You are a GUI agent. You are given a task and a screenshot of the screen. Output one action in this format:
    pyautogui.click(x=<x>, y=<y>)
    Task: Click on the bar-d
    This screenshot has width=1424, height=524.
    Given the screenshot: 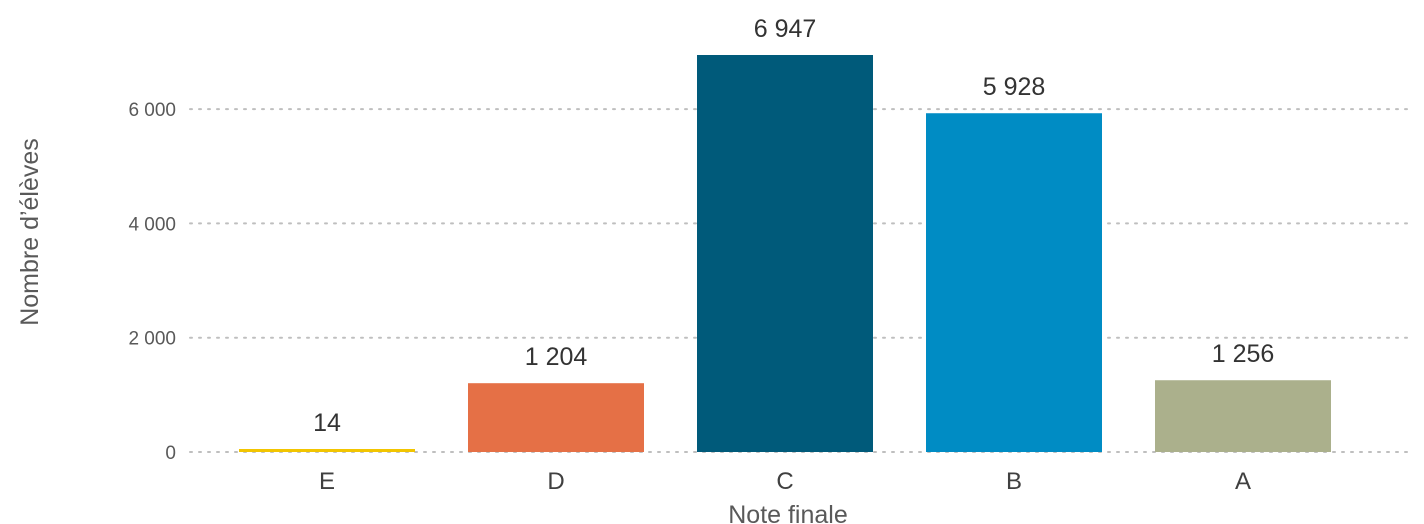 What is the action you would take?
    pyautogui.click(x=556, y=417)
    